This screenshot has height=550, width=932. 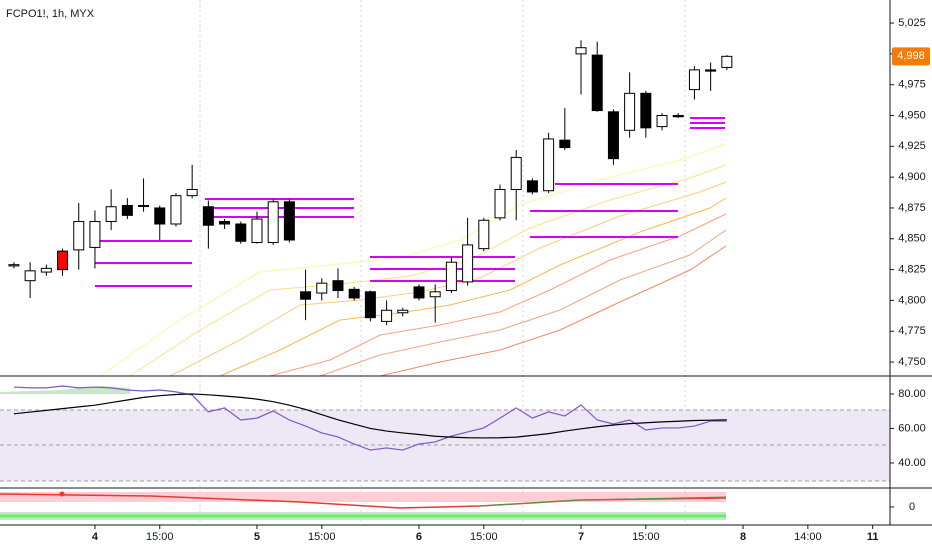 I want to click on y-tick-label: 4,875, so click(x=912, y=208).